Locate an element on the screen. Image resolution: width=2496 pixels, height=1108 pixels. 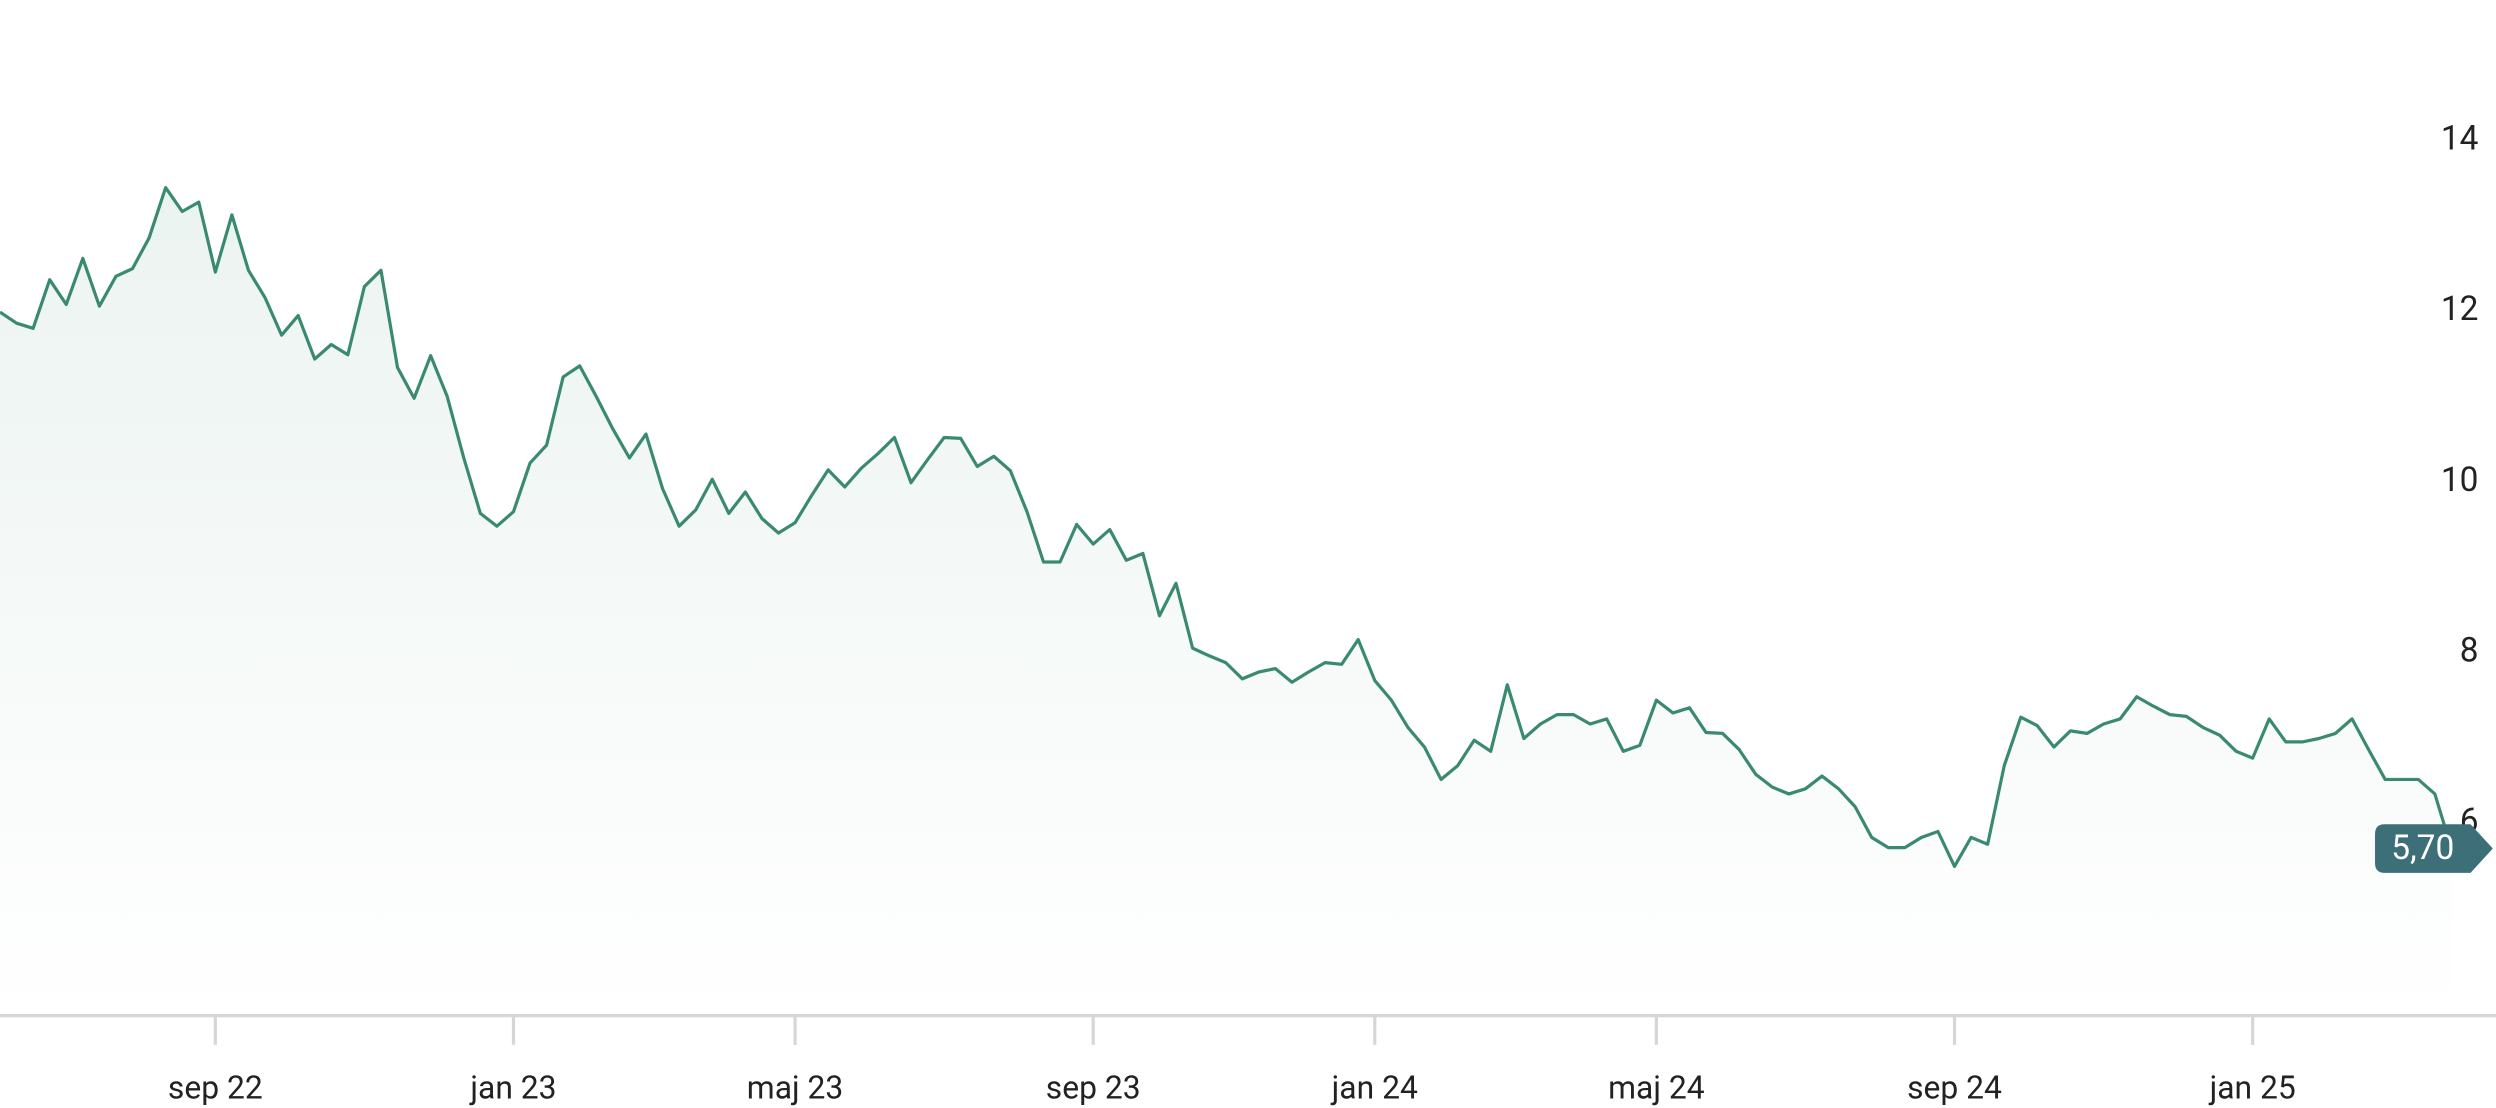
x-tick-label: sep 22 is located at coordinates (215, 1087).